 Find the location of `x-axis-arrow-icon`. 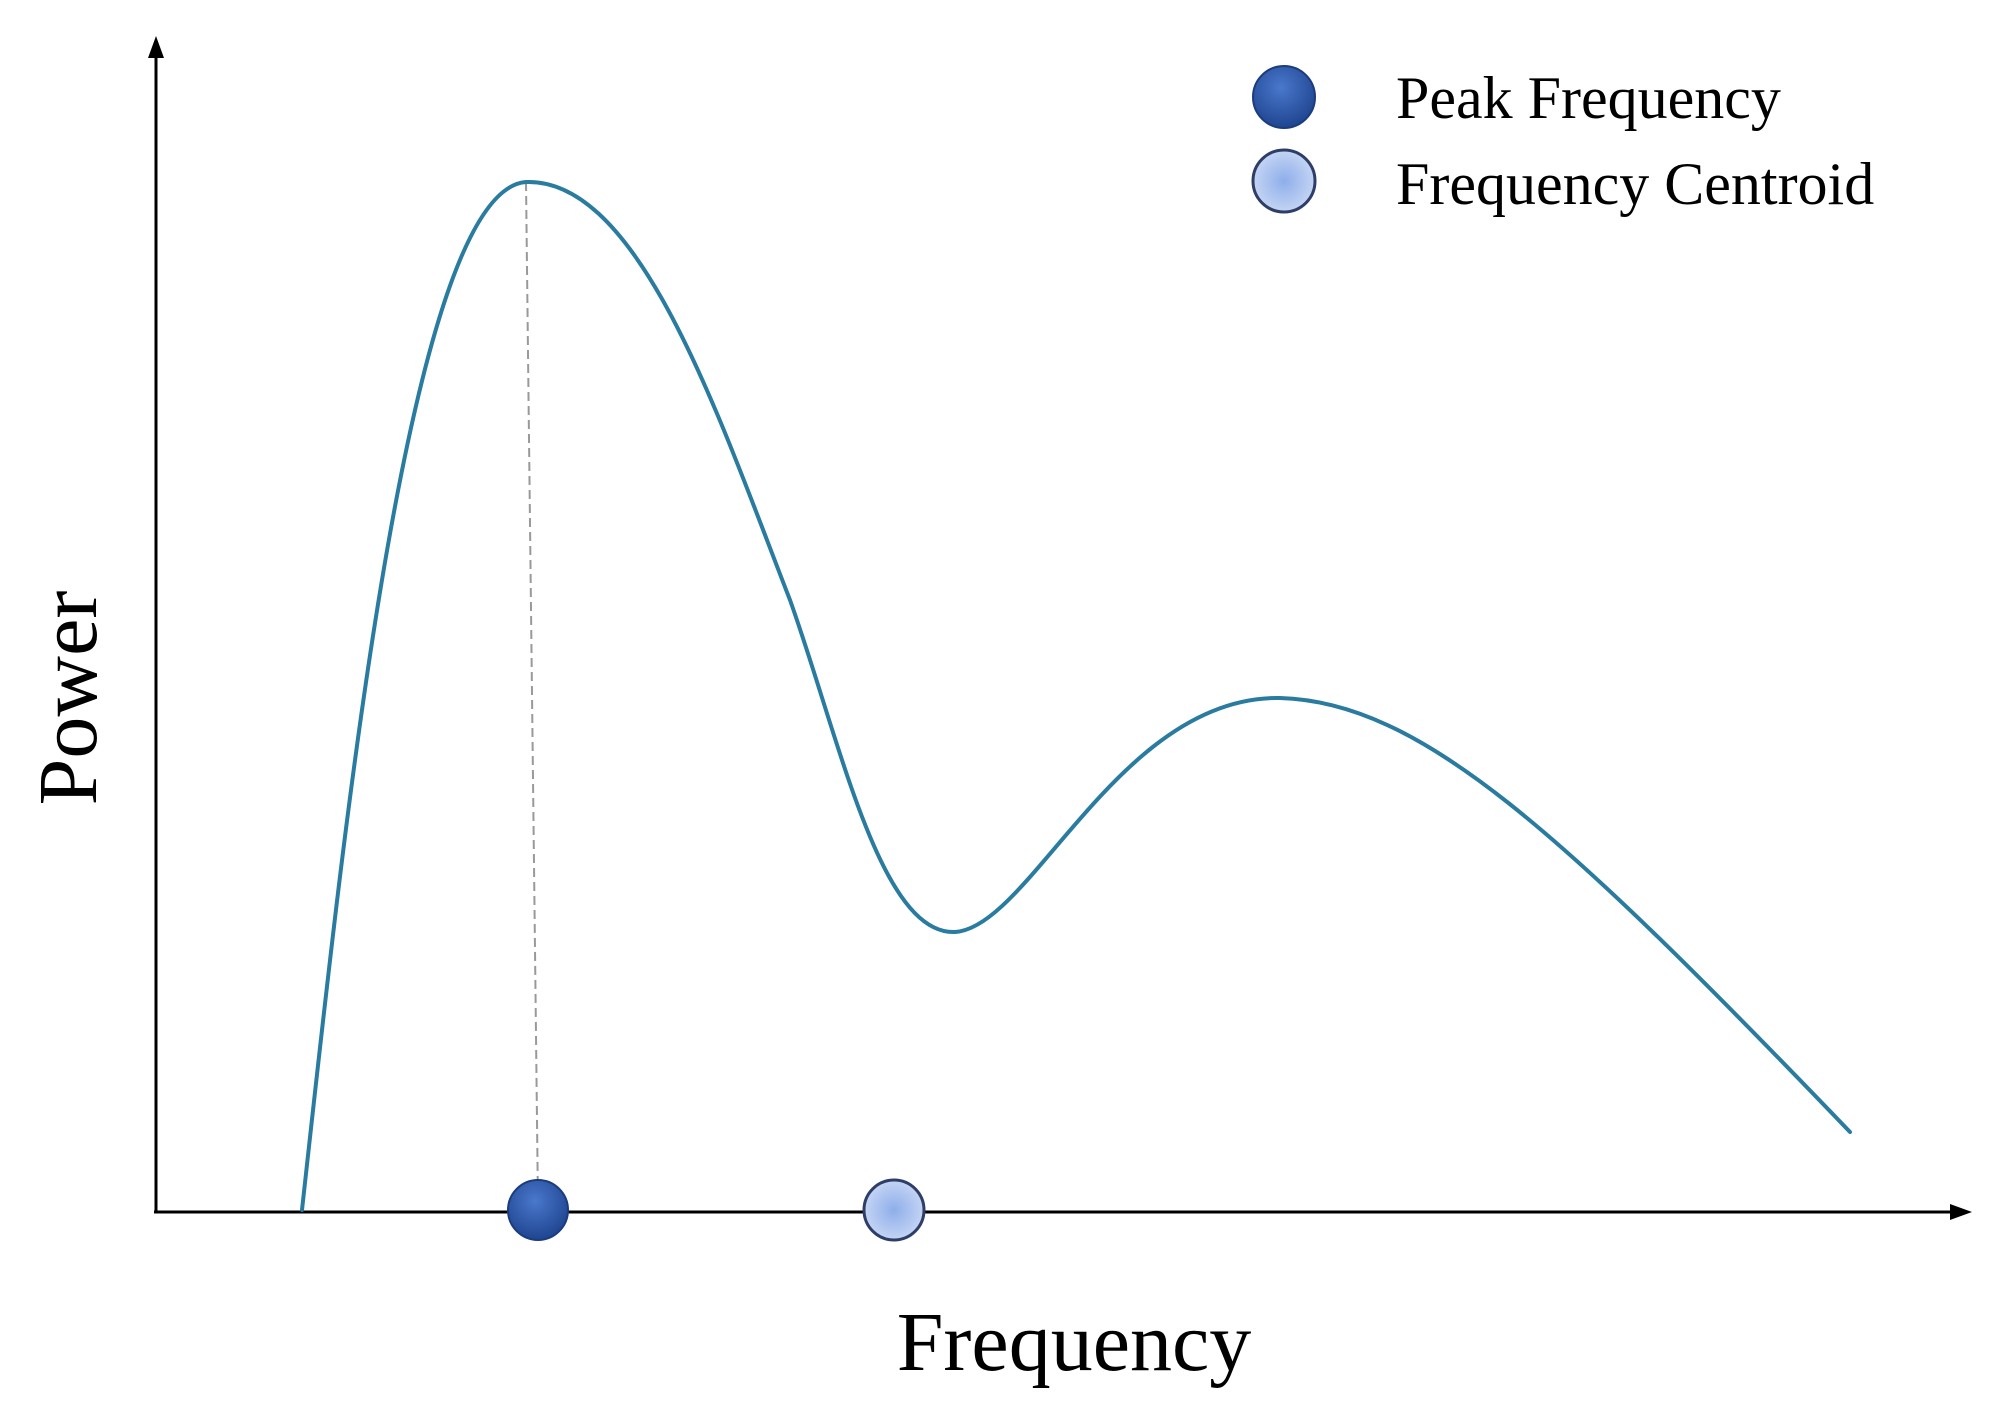

x-axis-arrow-icon is located at coordinates (1961, 1212).